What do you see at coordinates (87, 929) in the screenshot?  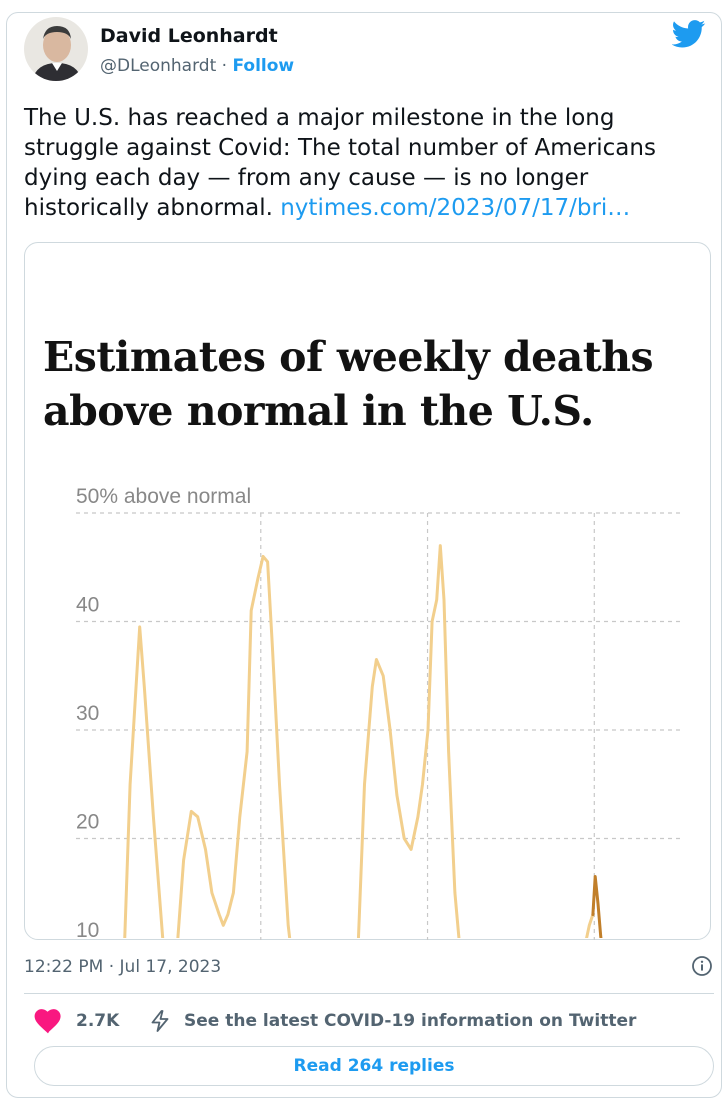 I see `y-tick-label: 10` at bounding box center [87, 929].